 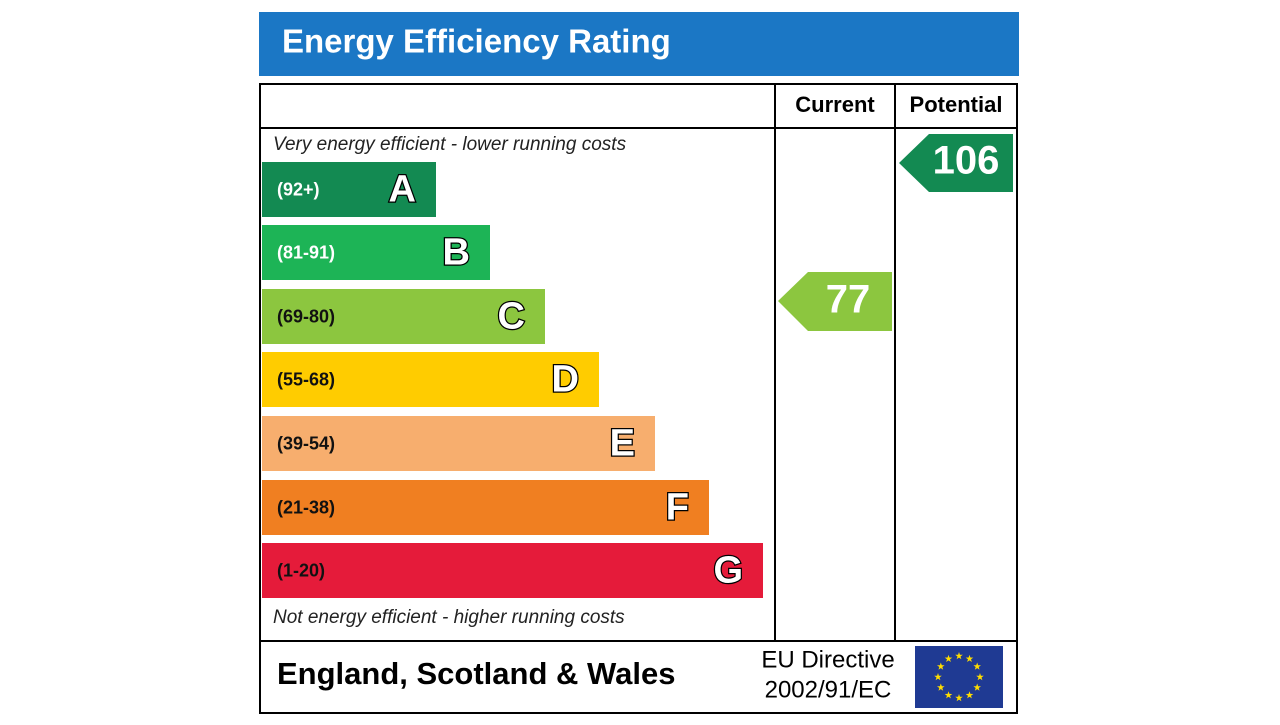 I want to click on band-letter: B, so click(x=456, y=253).